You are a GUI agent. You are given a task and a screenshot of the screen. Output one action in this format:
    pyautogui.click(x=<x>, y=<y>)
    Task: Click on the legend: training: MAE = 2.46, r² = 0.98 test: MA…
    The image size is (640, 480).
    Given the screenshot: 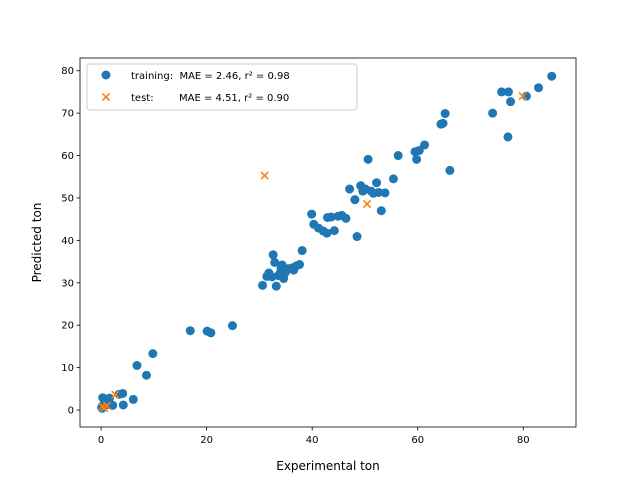 What is the action you would take?
    pyautogui.click(x=222, y=87)
    